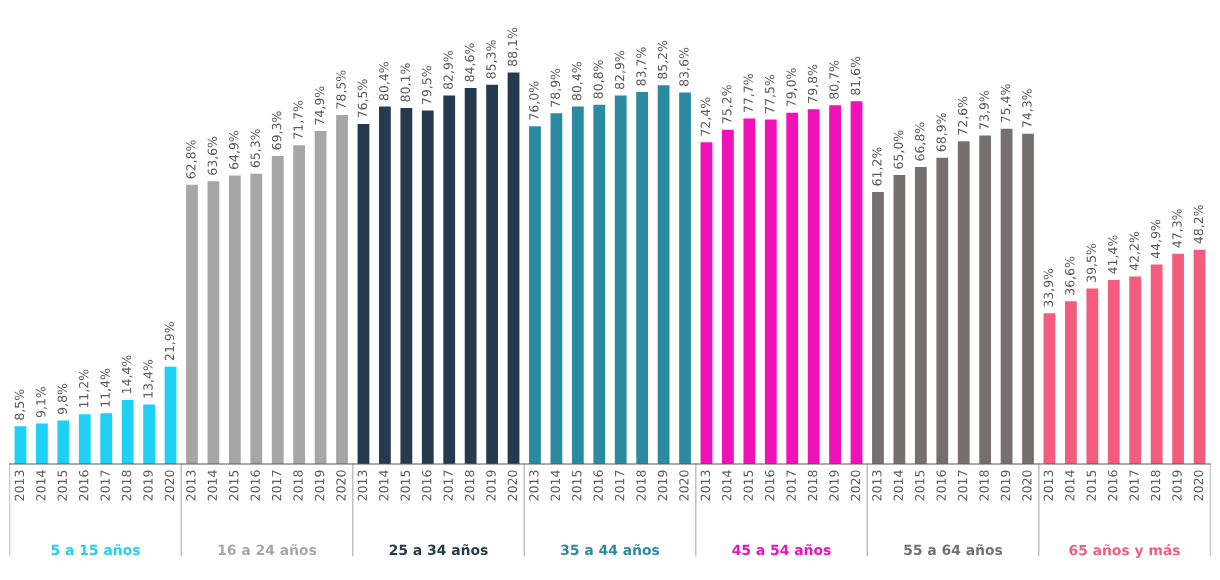 The height and width of the screenshot is (580, 1220). I want to click on data-label: 9,8%, so click(63, 399).